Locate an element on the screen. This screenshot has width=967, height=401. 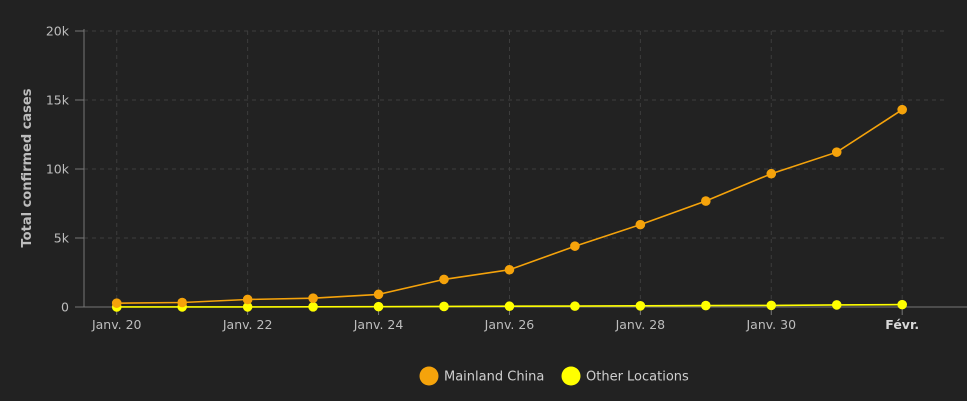
y-tick-label: 15k is located at coordinates (58, 100).